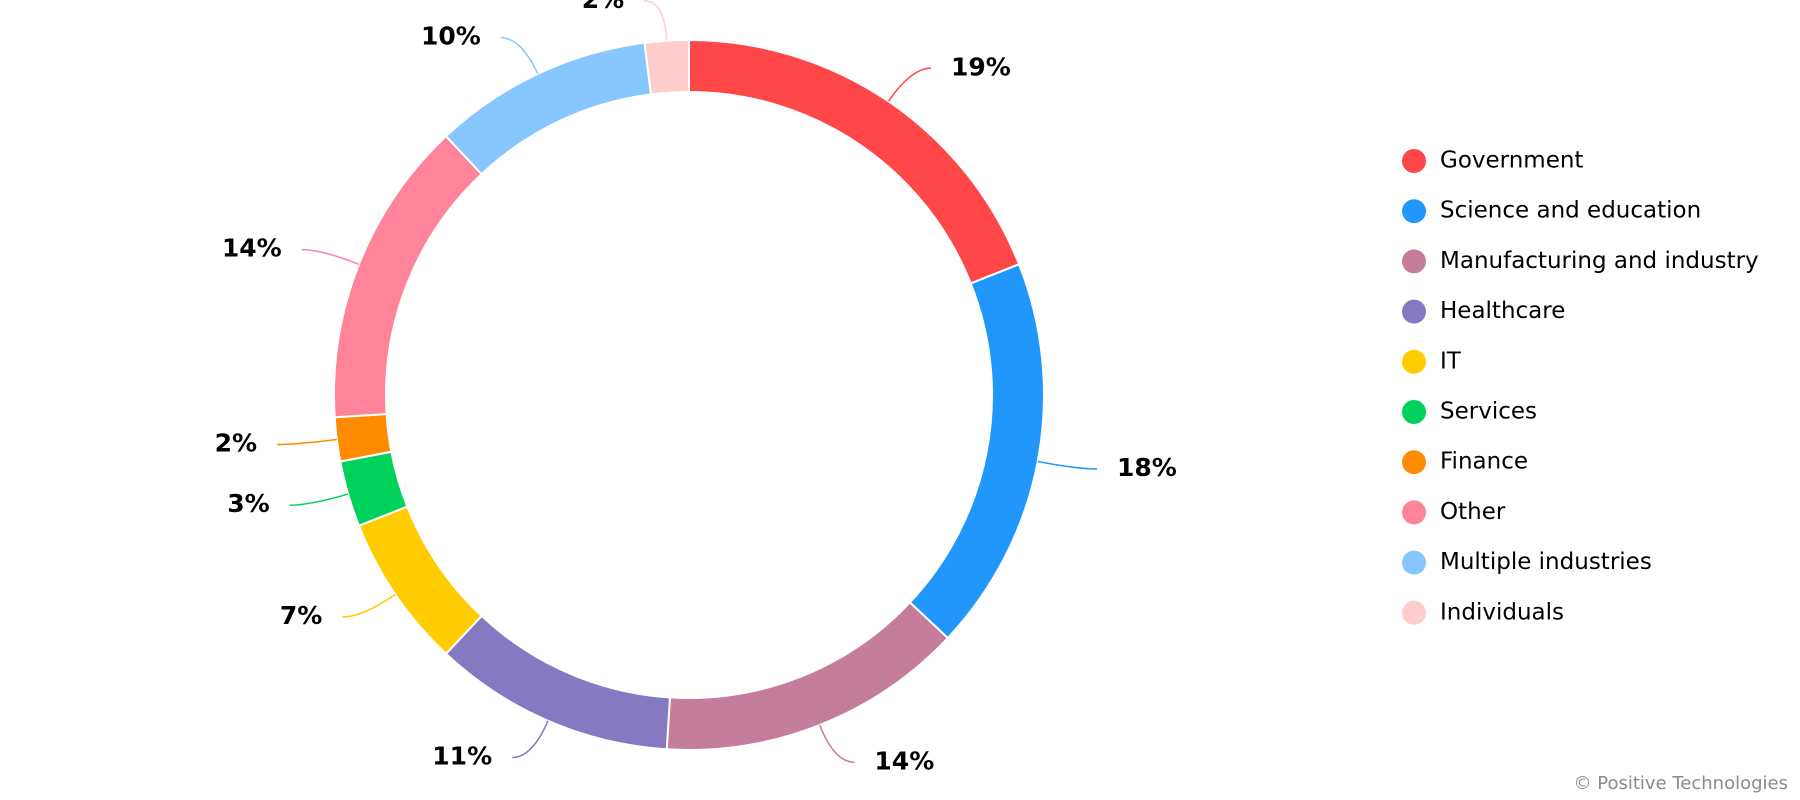  I want to click on legend-label: IT, so click(1451, 361).